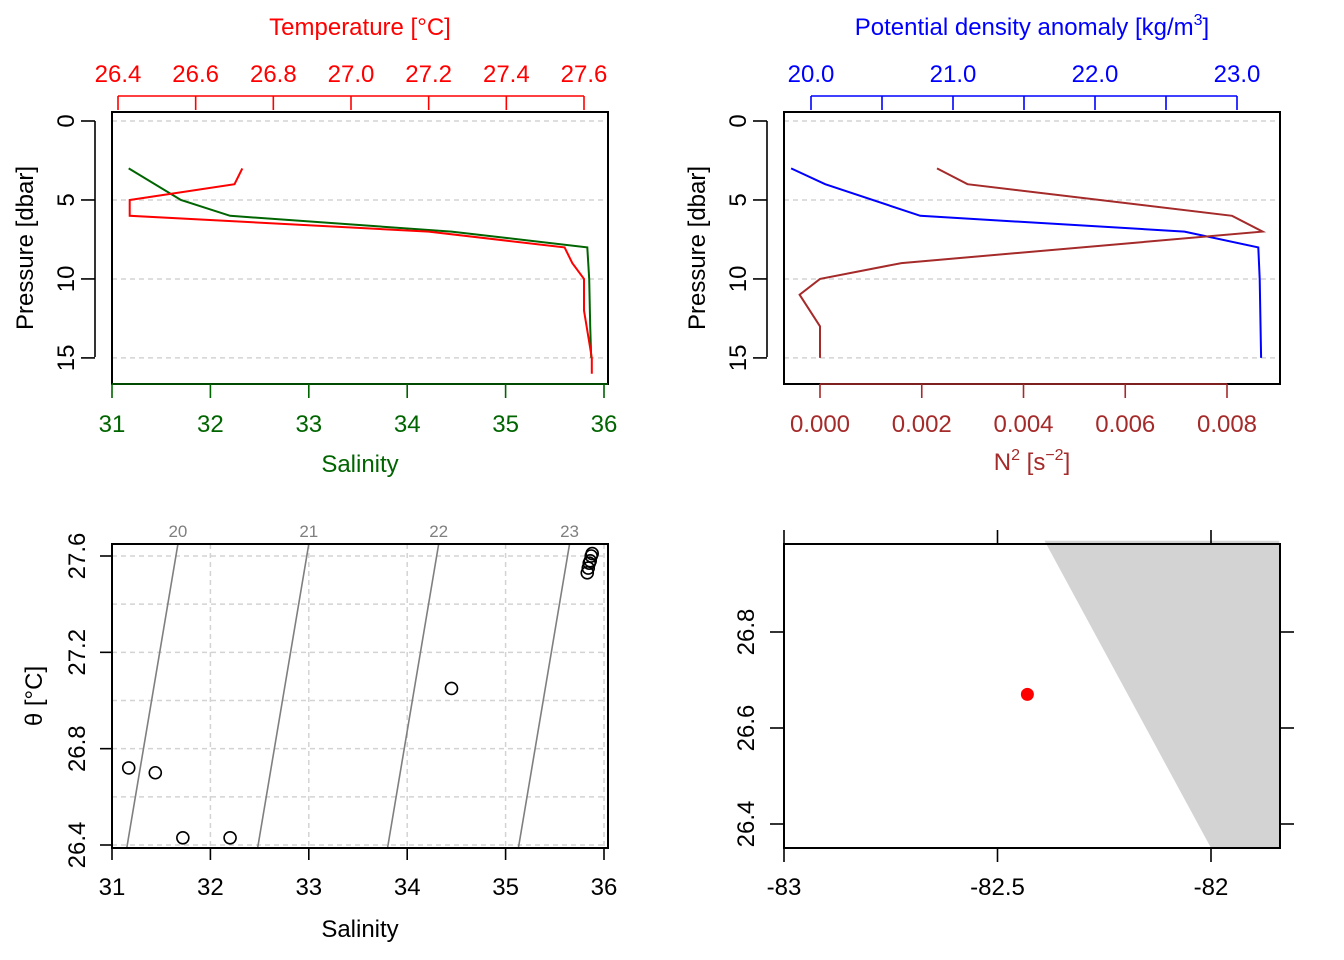  Describe the element at coordinates (25, 248) in the screenshot. I see `p1-left-axis-label: Pressure [dbar]` at that location.